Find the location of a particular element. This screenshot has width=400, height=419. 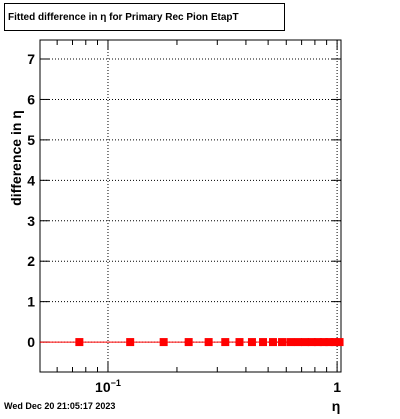

y-tick-label: 3 is located at coordinates (31, 221).